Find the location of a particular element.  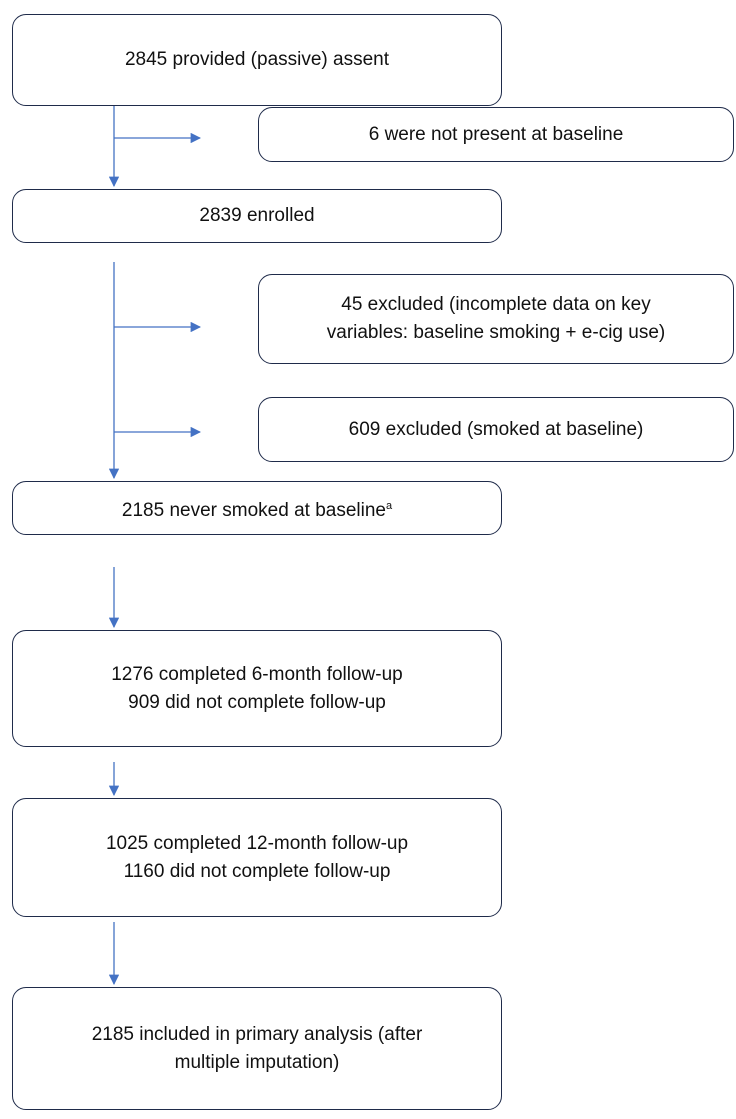

box-text: 2845 provided (passive) assent is located at coordinates (257, 60).